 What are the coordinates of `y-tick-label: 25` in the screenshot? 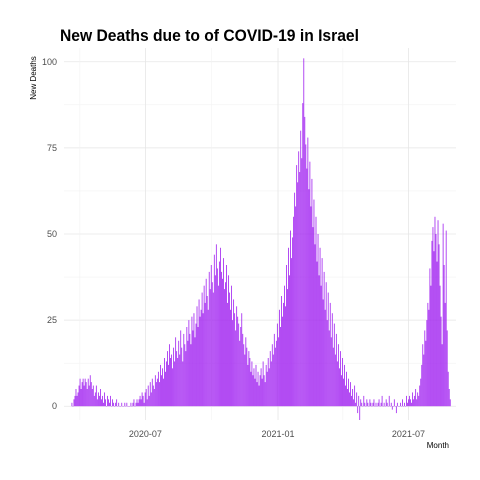 It's located at (52, 320).